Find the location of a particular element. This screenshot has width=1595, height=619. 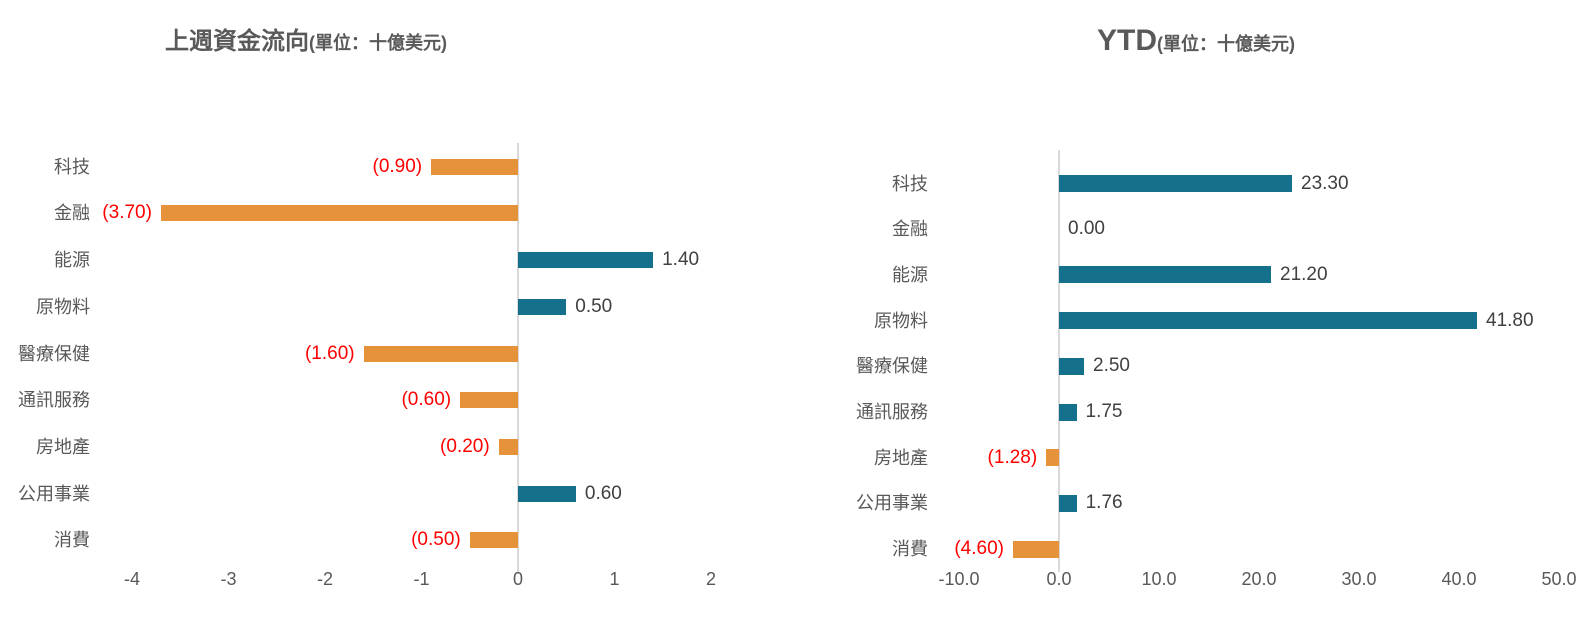

x-tick-label: 1 is located at coordinates (614, 579).